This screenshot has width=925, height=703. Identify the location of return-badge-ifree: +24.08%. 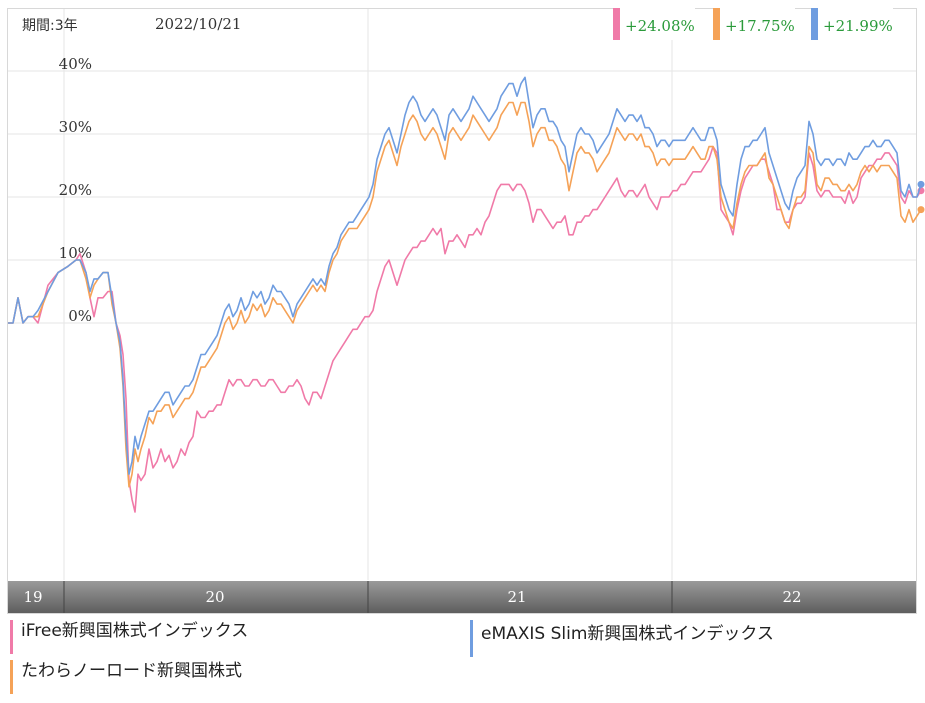
(654, 24).